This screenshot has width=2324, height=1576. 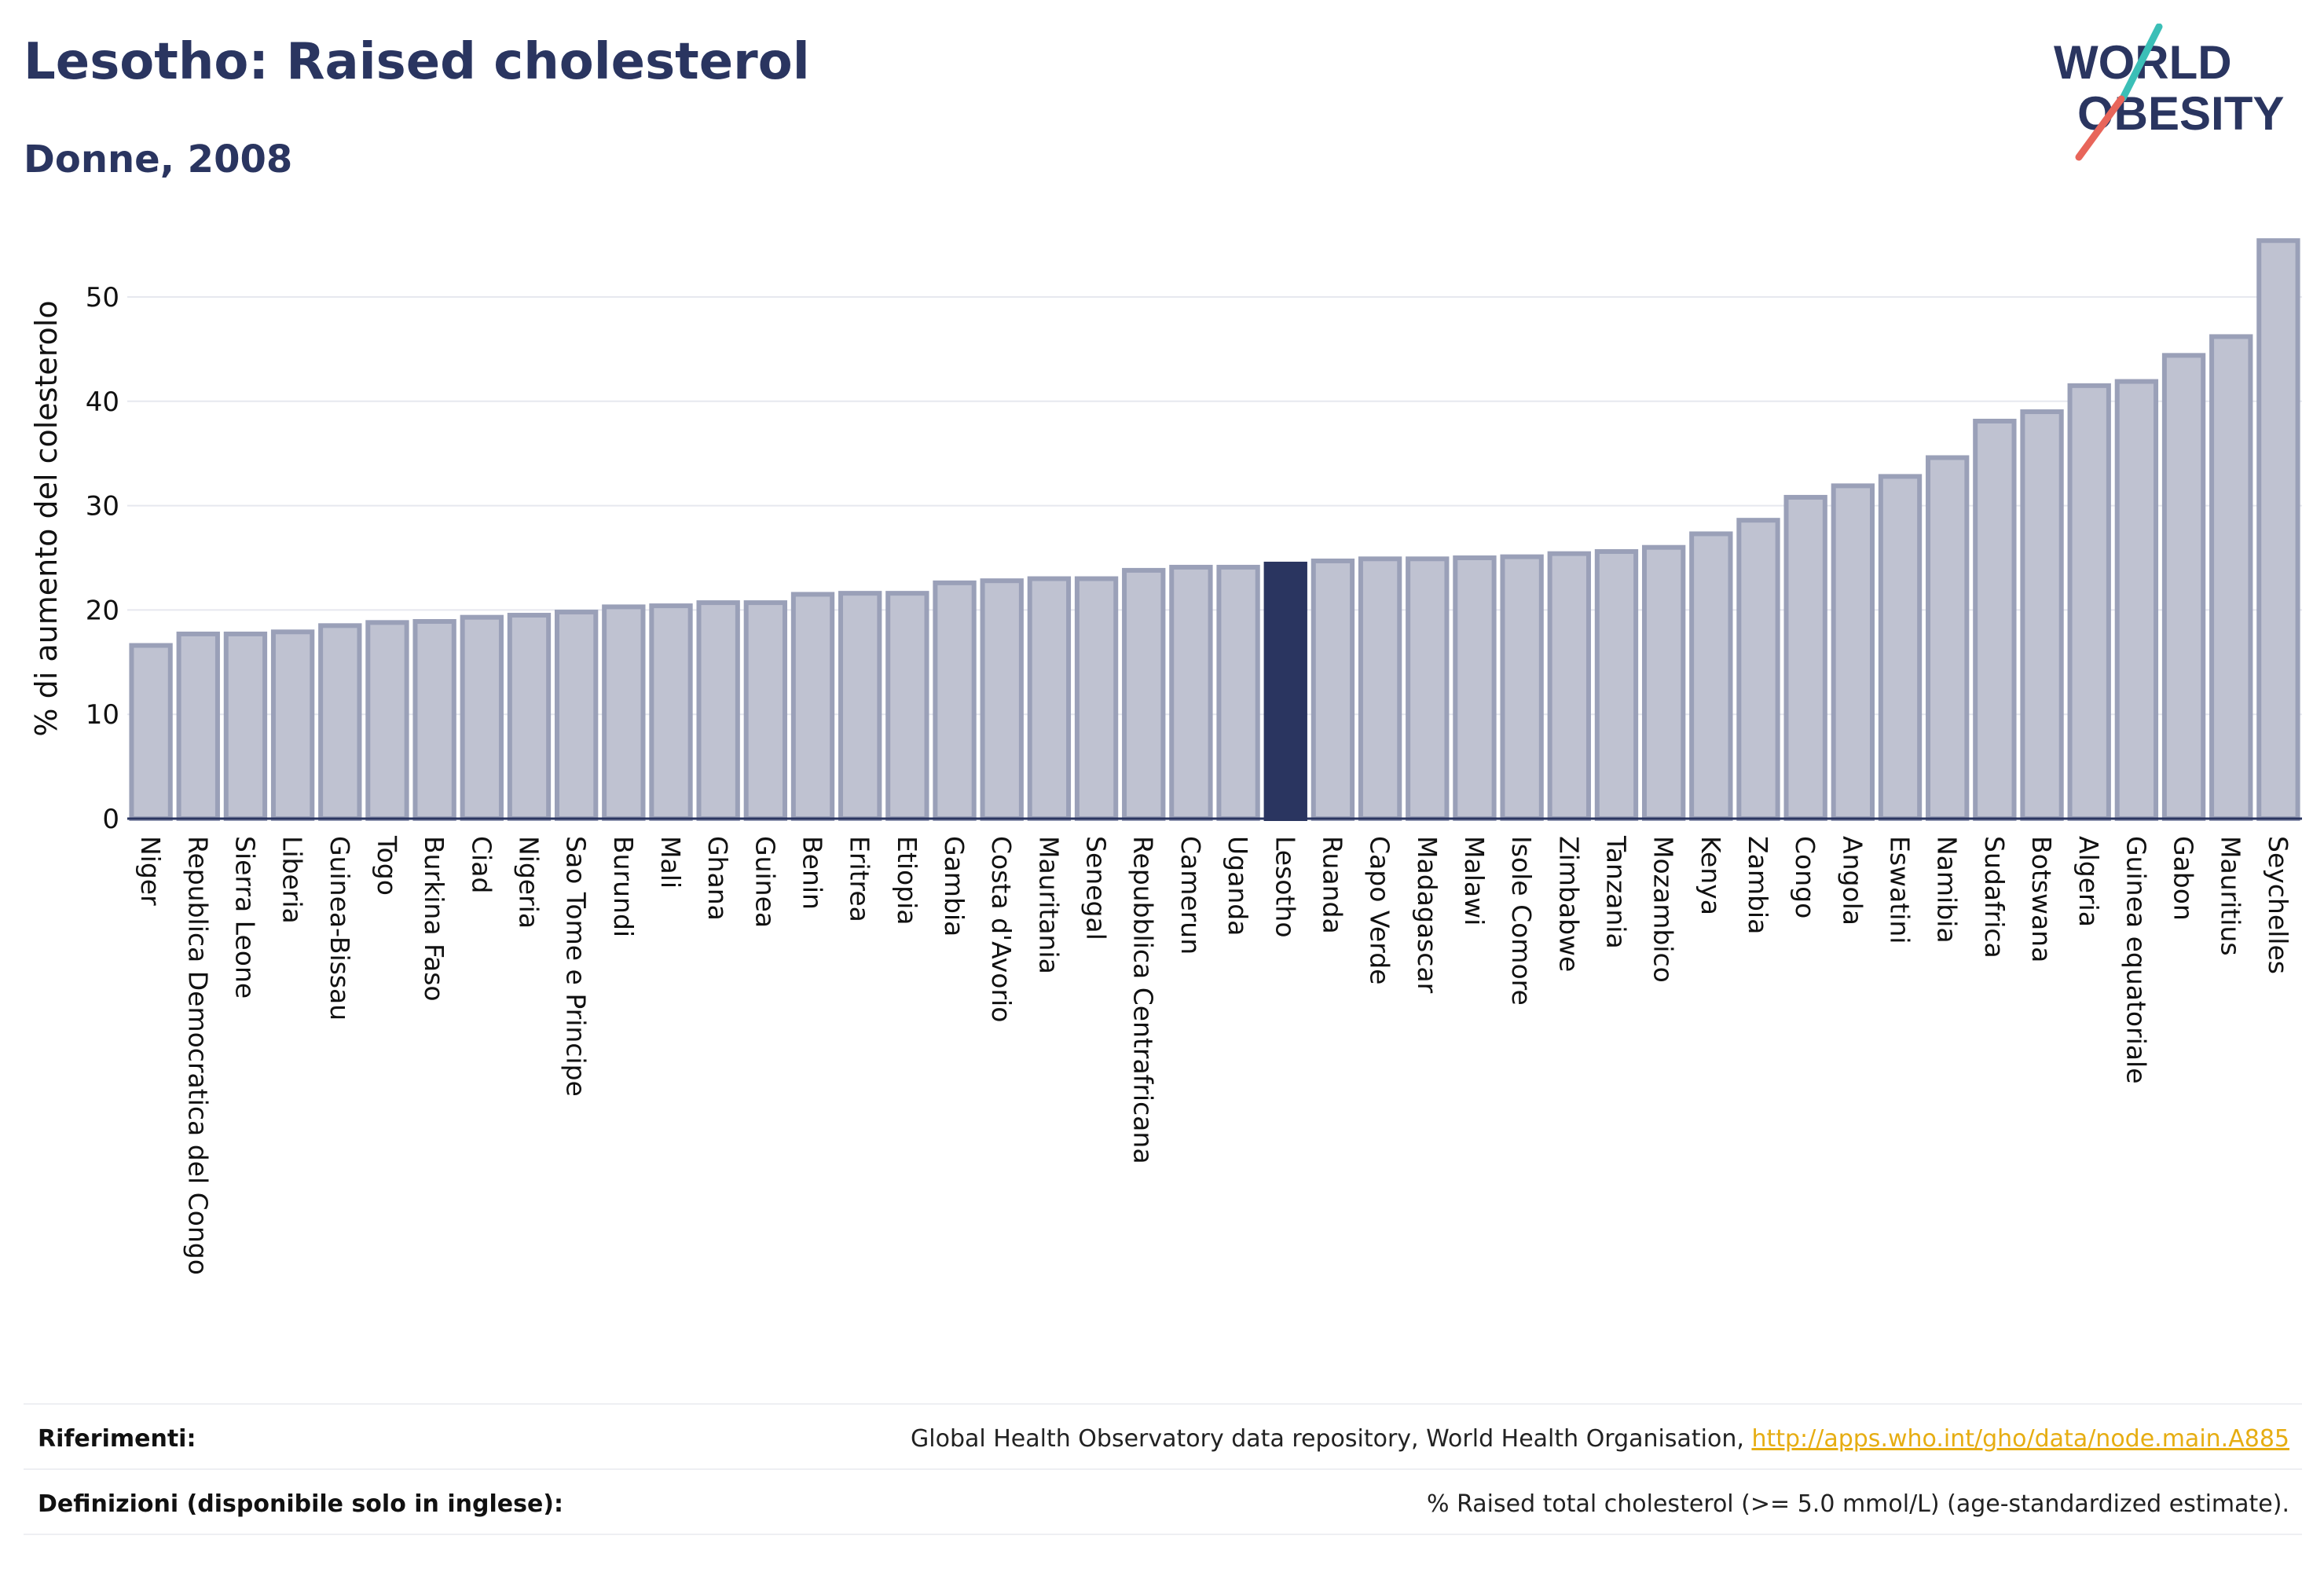 I want to click on x-tick-label: Benin, so click(x=812, y=873).